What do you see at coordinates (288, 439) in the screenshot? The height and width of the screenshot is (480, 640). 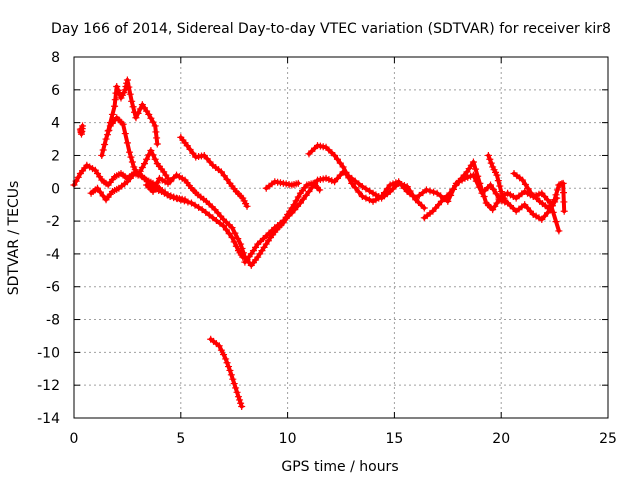 I see `x-tick-label: 10` at bounding box center [288, 439].